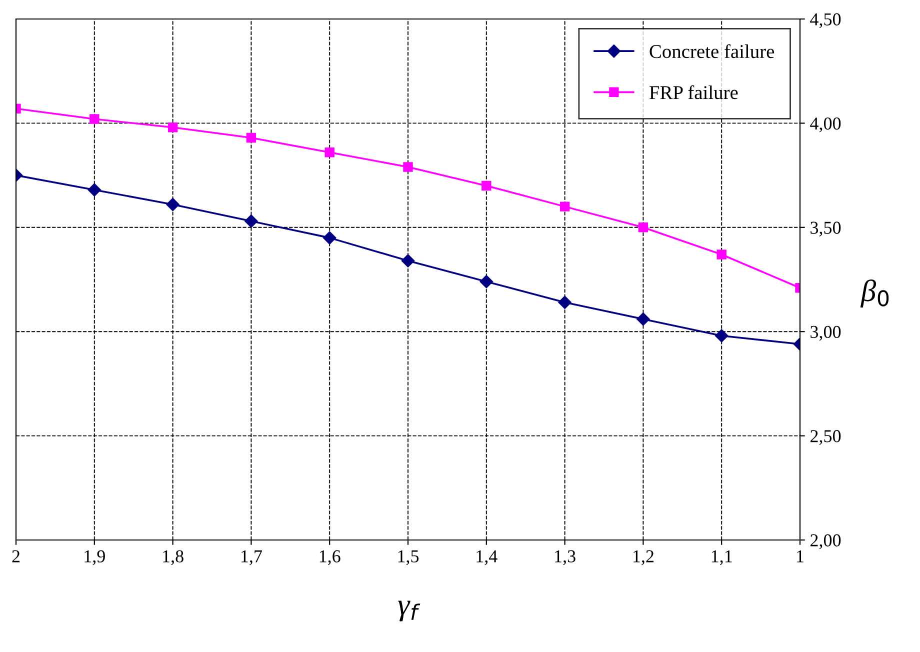 The width and height of the screenshot is (920, 652). I want to click on y-tick-label: 4,50, so click(825, 20).